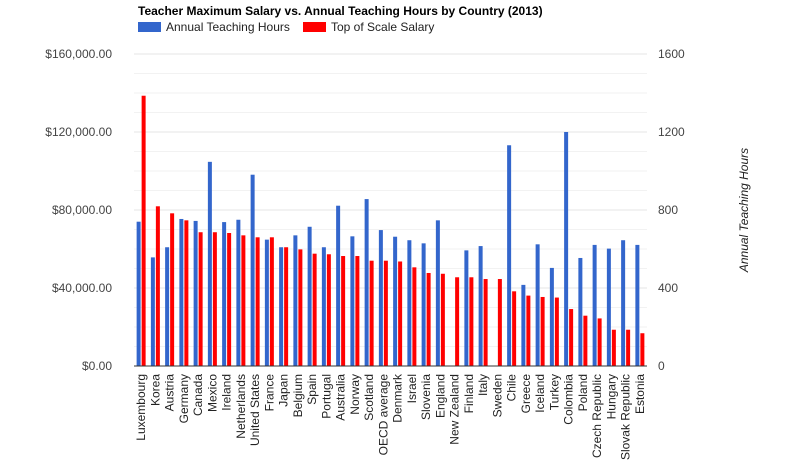  Describe the element at coordinates (597, 416) in the screenshot. I see `x-tick-label: Czech Republic` at that location.